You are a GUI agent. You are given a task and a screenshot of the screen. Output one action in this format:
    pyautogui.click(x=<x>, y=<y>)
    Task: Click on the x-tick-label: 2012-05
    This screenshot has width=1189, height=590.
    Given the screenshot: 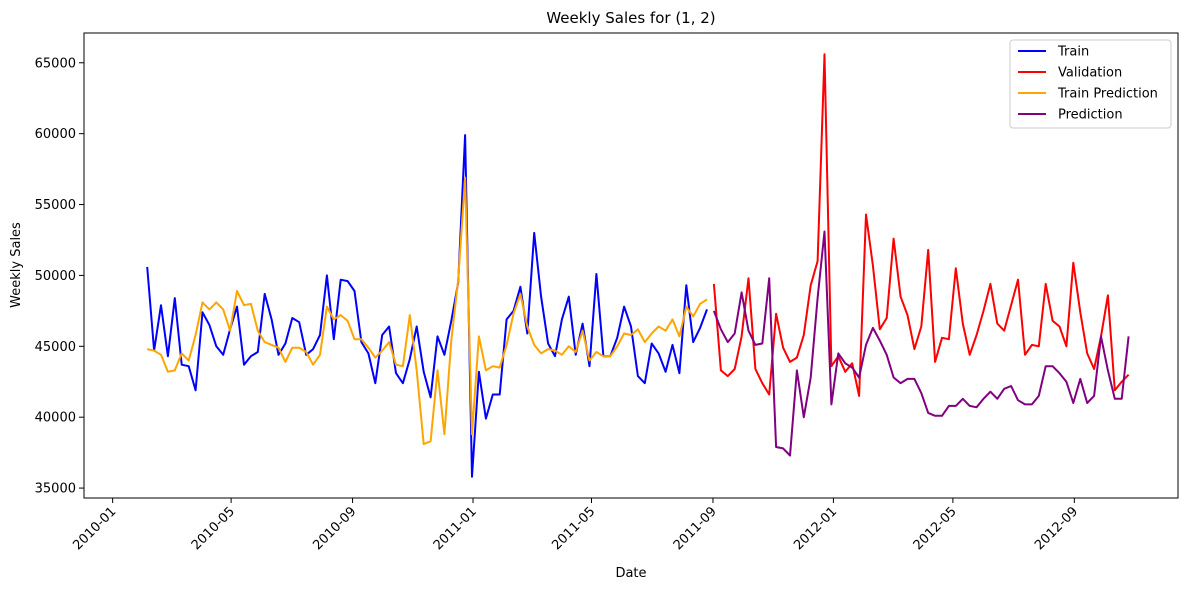 What is the action you would take?
    pyautogui.click(x=935, y=528)
    